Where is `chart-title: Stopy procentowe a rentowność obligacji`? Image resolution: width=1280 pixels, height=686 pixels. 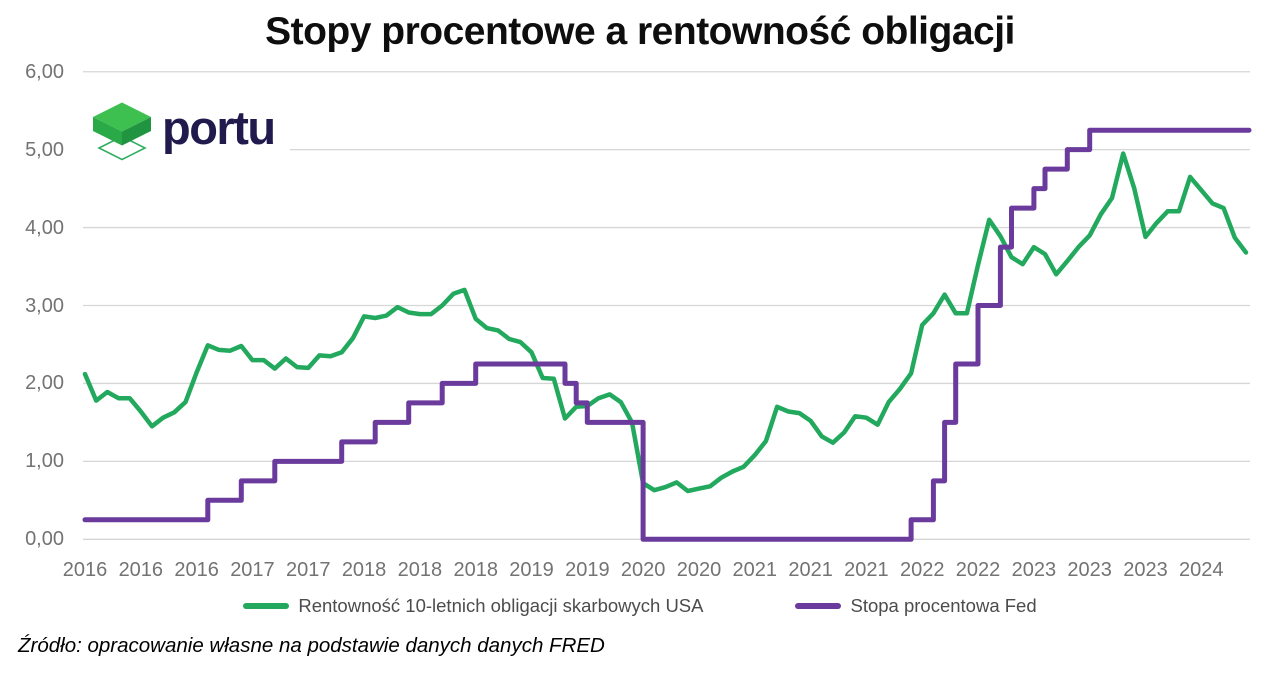
chart-title: Stopy procentowe a rentowność obligacji is located at coordinates (640, 31).